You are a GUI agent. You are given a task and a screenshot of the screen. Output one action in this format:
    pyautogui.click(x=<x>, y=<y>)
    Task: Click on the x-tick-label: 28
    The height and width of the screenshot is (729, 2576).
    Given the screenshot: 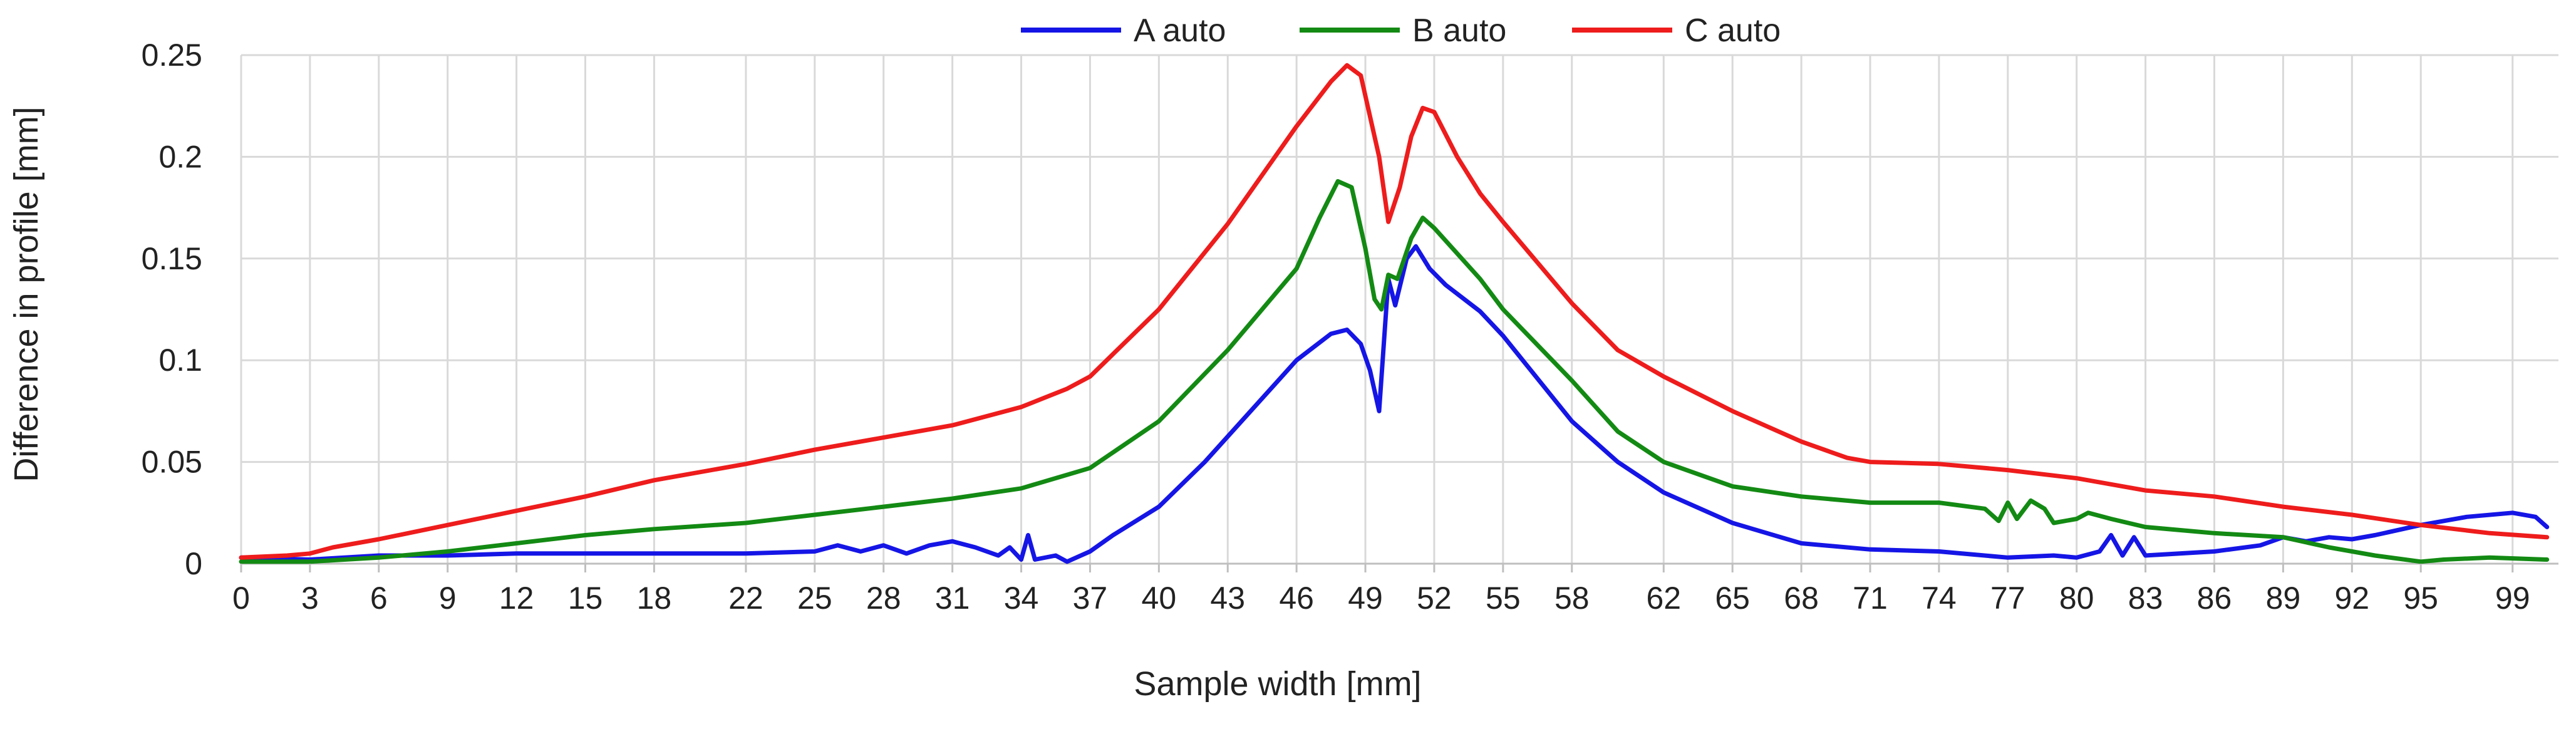 What is the action you would take?
    pyautogui.click(x=883, y=598)
    